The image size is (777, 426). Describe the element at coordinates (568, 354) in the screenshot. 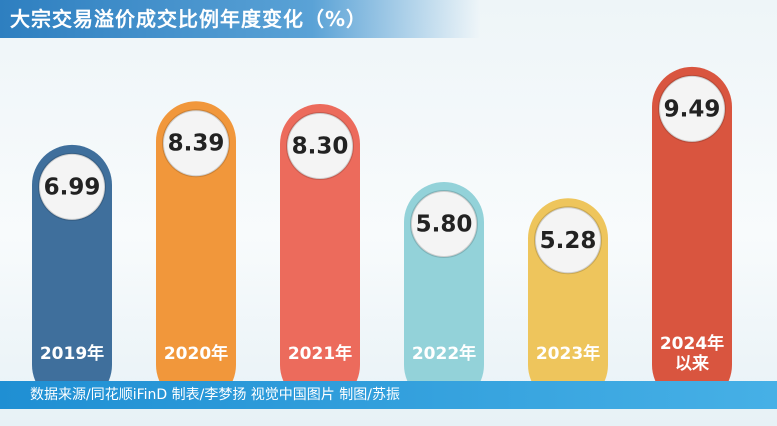

I see `category-label: 2023年` at that location.